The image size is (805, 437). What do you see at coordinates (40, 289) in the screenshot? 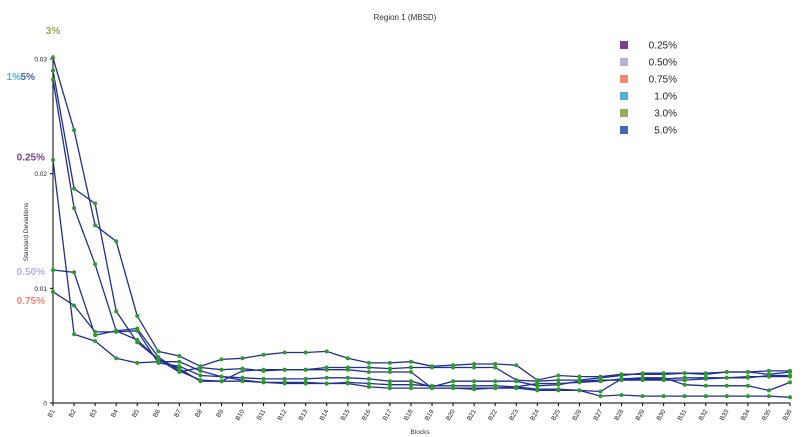
I see `y-tick-label: 0.01` at bounding box center [40, 289].